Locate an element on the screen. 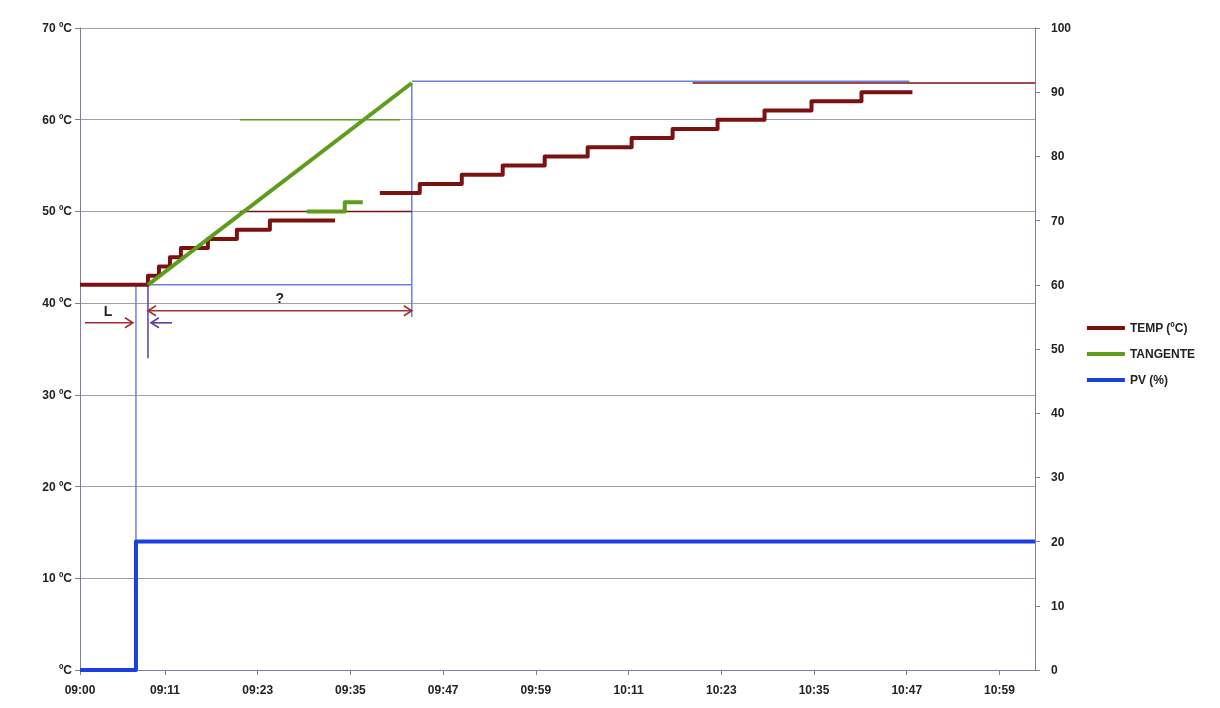 Image resolution: width=1220 pixels, height=708 pixels. y2-tick-label: 30 is located at coordinates (1058, 477).